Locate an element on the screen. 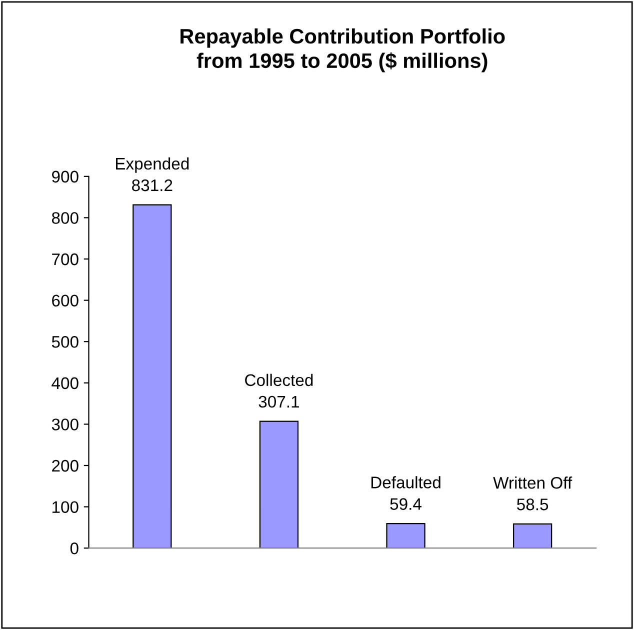 The image size is (634, 630). data-label: 58.5 is located at coordinates (532, 504).